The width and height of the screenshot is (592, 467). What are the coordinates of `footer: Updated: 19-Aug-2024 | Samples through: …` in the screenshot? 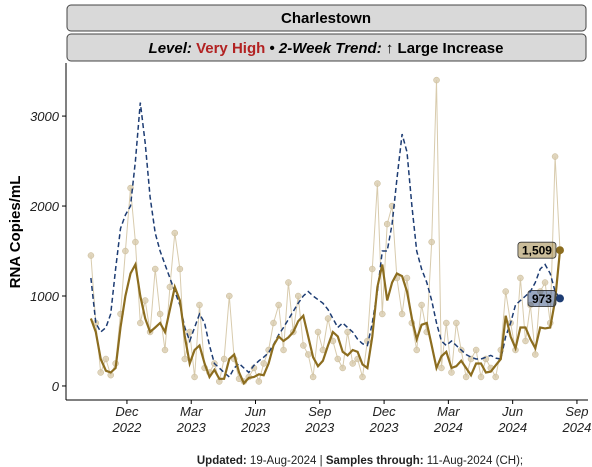 It's located at (360, 461).